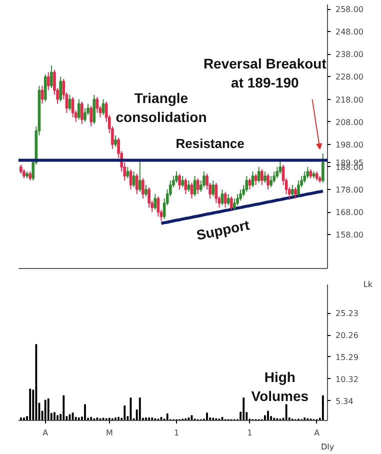 This screenshot has height=454, width=381. Describe the element at coordinates (350, 99) in the screenshot. I see `y-tick-label: 218.00` at that location.